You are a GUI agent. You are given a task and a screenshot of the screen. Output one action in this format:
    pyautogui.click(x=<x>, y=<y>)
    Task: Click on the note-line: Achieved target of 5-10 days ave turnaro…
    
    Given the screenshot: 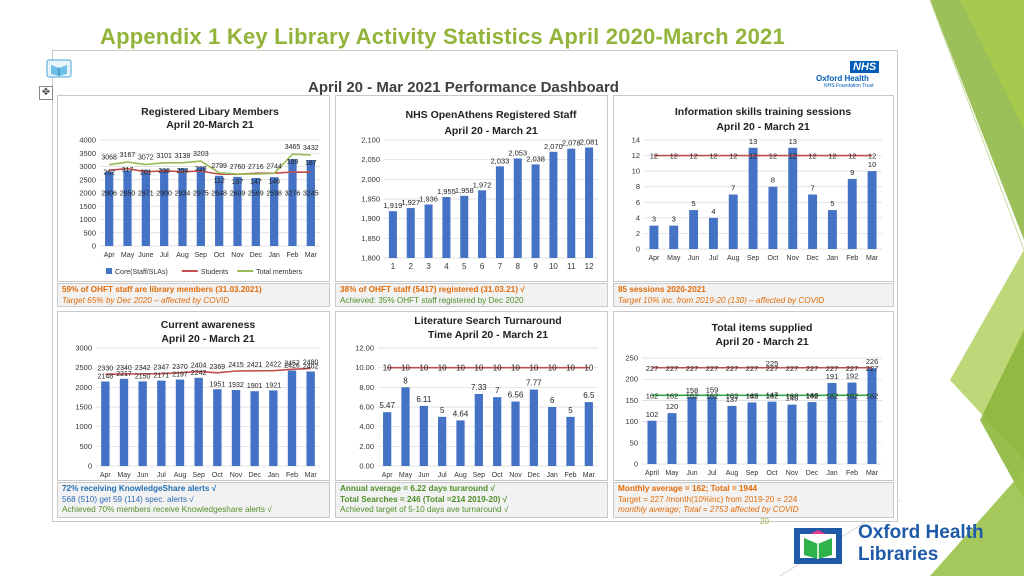 What is the action you would take?
    pyautogui.click(x=424, y=509)
    